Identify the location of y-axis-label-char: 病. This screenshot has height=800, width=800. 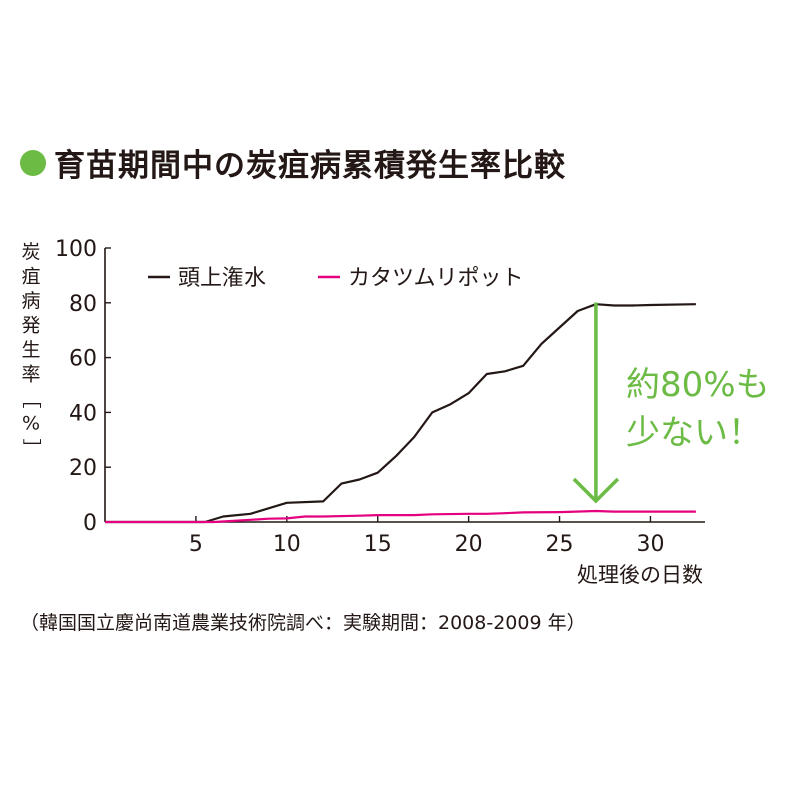
(30, 301).